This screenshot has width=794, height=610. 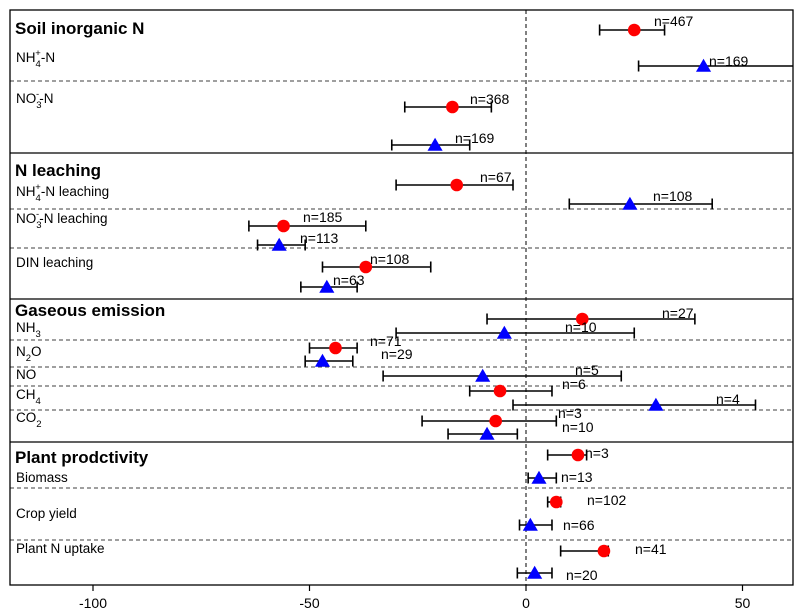 I want to click on sample-size-label: n=368, so click(x=490, y=99).